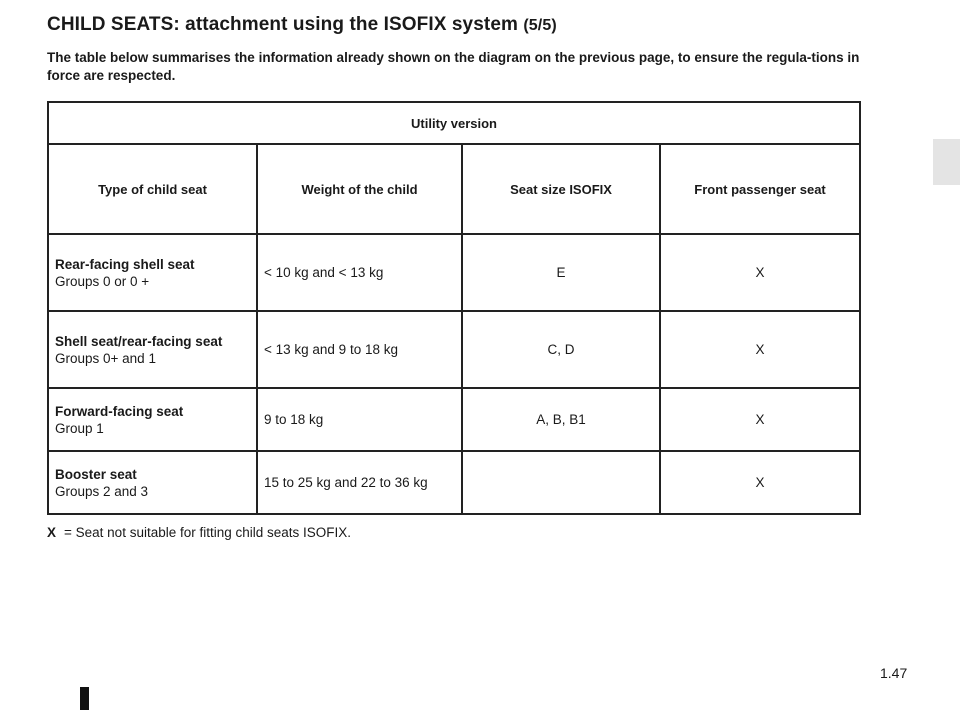 The height and width of the screenshot is (710, 960). I want to click on table-version-row: Utility version, so click(454, 123).